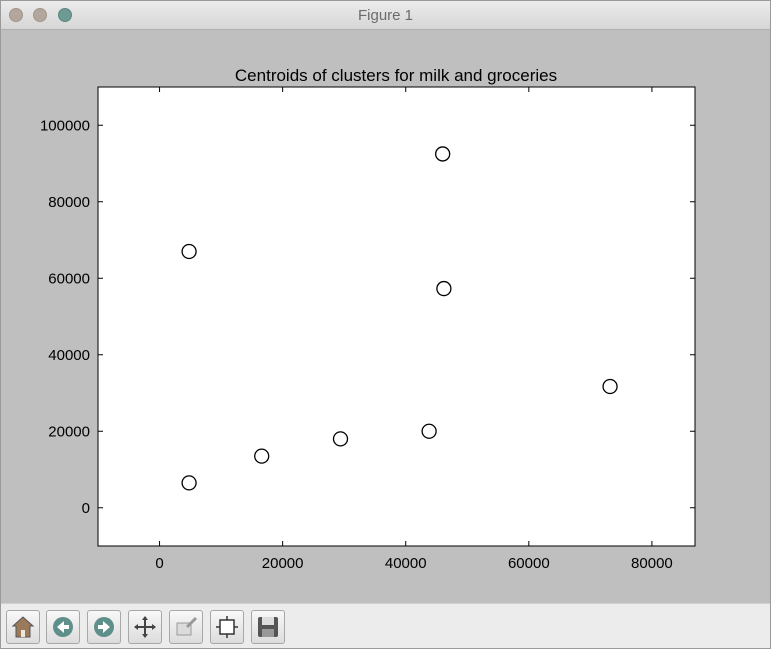  I want to click on x-tick-label: 80000, so click(652, 563).